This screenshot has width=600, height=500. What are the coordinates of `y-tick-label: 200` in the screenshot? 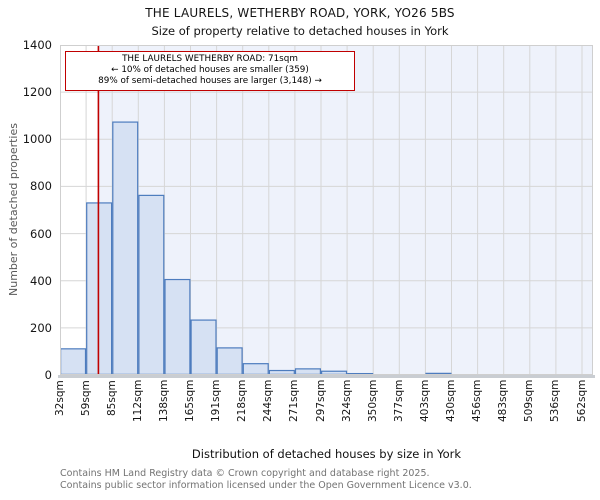 It's located at (41, 327).